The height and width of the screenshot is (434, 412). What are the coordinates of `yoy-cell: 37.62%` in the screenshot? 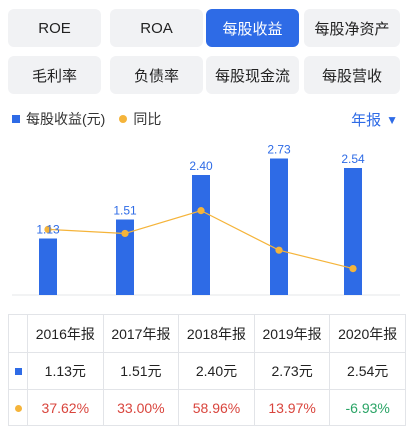 It's located at (65, 408).